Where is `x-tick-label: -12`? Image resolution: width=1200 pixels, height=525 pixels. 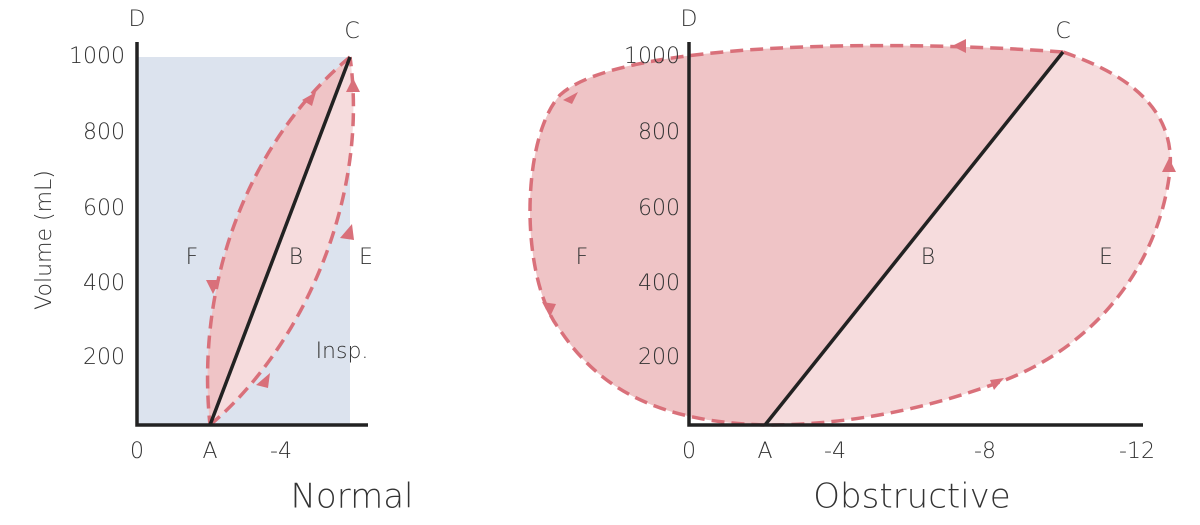 x-tick-label: -12 is located at coordinates (1137, 451).